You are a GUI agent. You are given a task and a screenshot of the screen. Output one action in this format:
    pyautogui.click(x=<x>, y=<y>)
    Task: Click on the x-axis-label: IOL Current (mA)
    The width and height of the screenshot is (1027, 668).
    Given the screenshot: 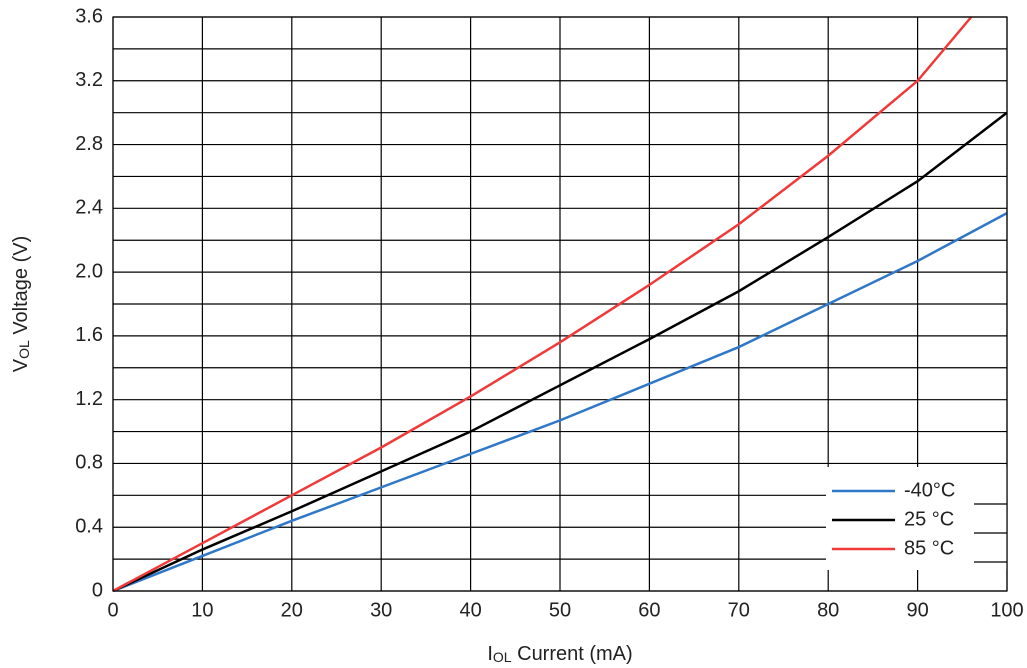 What is the action you would take?
    pyautogui.click(x=559, y=654)
    